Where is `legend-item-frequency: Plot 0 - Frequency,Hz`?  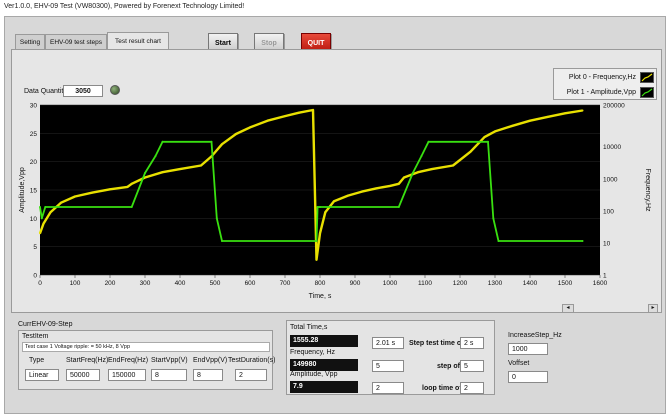
legend-item-frequency: Plot 0 - Frequency,Hz is located at coordinates (606, 78).